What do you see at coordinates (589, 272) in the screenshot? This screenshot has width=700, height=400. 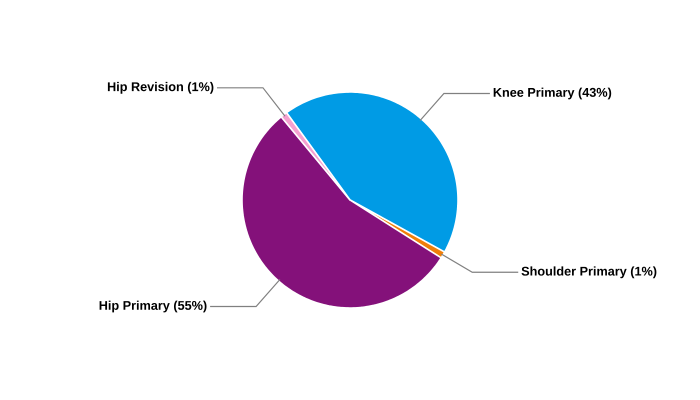 I see `slice-label: Shoulder Primary (1%)` at bounding box center [589, 272].